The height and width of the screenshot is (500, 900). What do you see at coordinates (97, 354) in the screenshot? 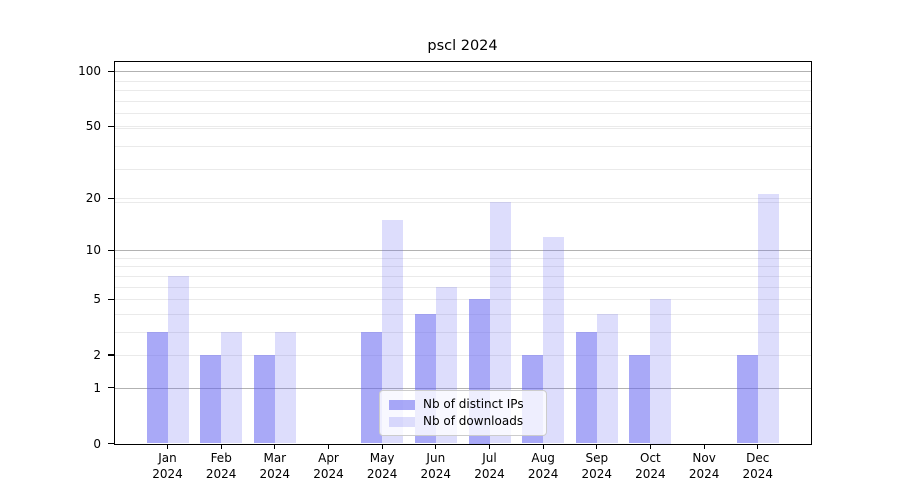
I see `y-tick-label: 2` at bounding box center [97, 354].